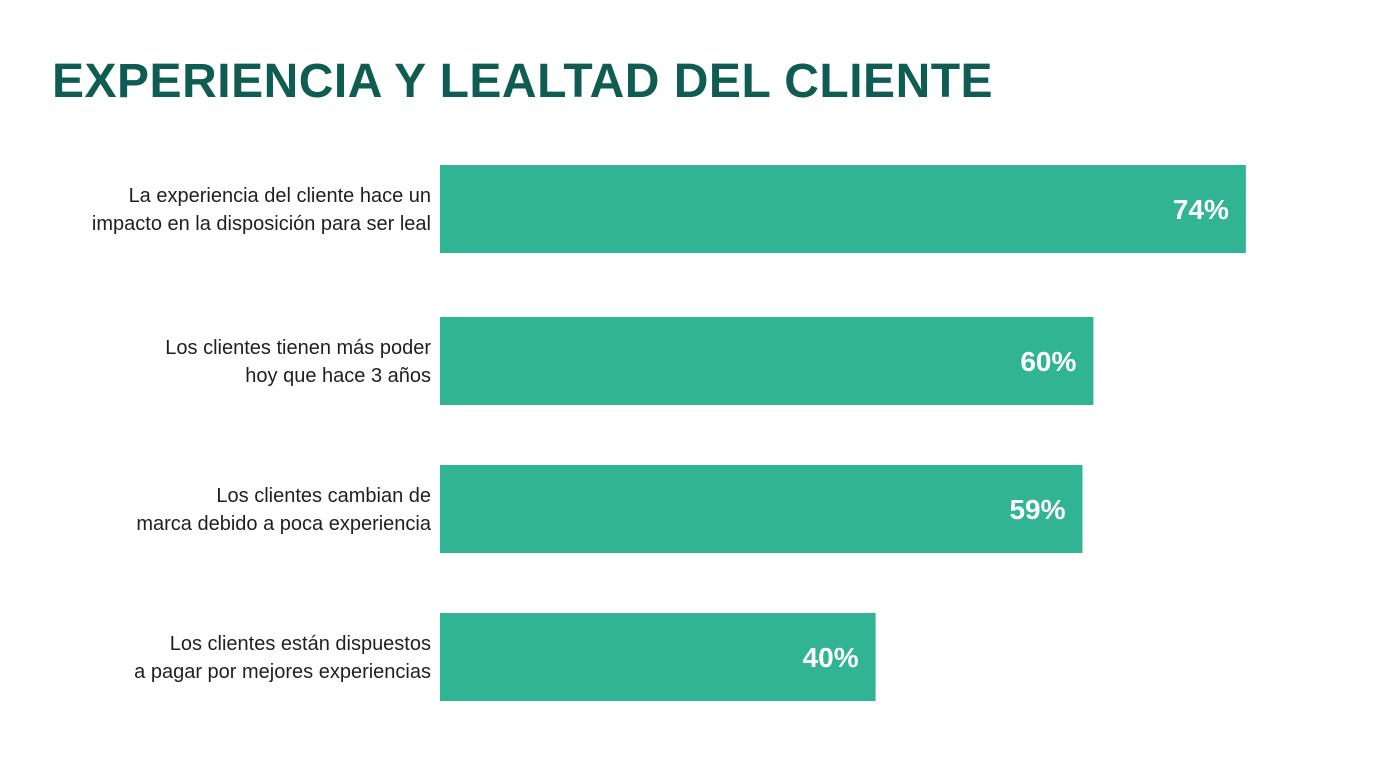 The height and width of the screenshot is (764, 1381). What do you see at coordinates (523, 81) in the screenshot?
I see `chart-title: EXPERIENCIA Y LEALTAD DEL CLIENTE` at bounding box center [523, 81].